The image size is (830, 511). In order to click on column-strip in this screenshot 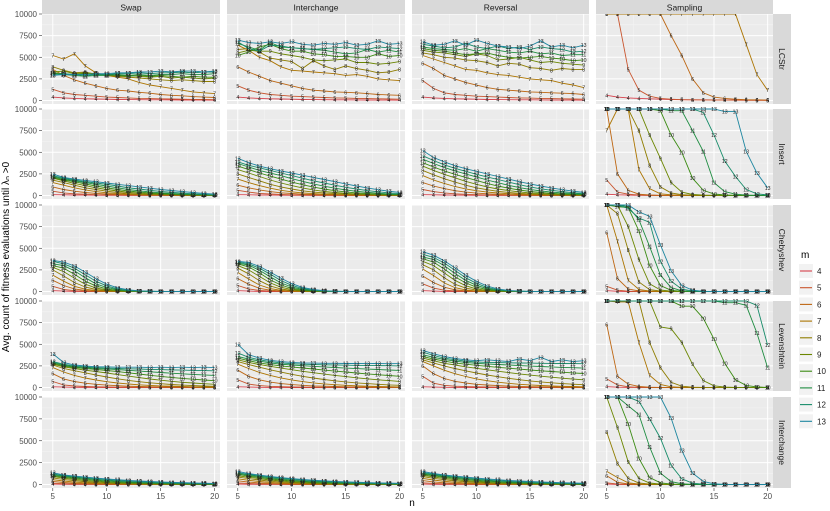, I will do `click(131, 7)`.